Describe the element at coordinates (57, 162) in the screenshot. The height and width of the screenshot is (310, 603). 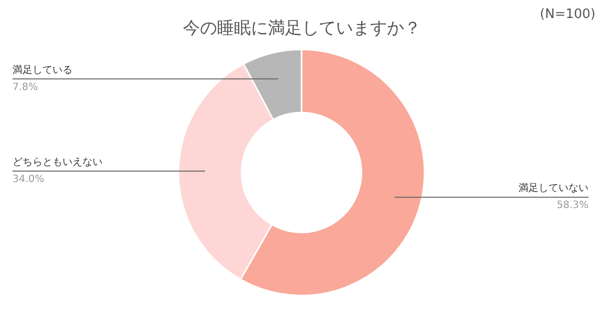
I see `slice-label: どちらともいえない` at that location.